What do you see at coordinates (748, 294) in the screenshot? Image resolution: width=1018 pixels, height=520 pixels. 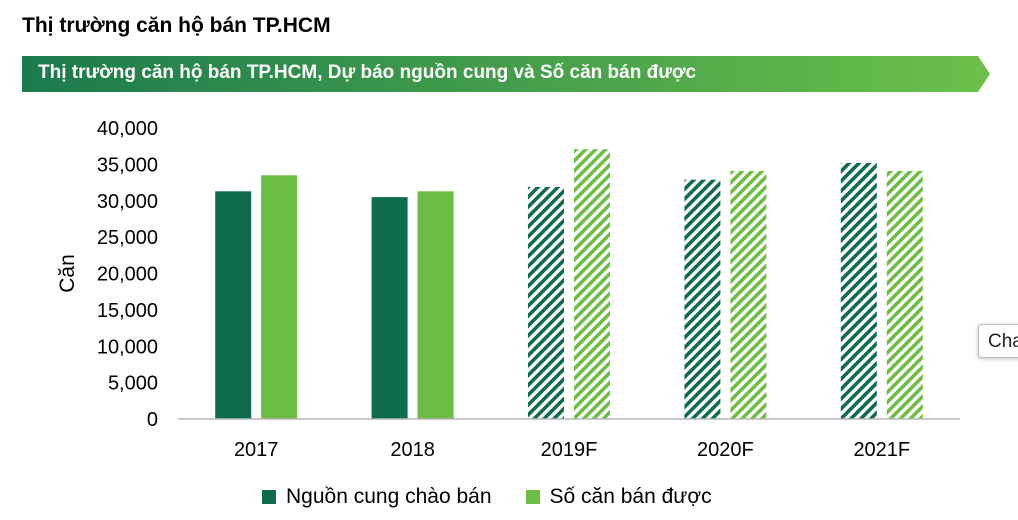 I see `bar-sold-2020F` at bounding box center [748, 294].